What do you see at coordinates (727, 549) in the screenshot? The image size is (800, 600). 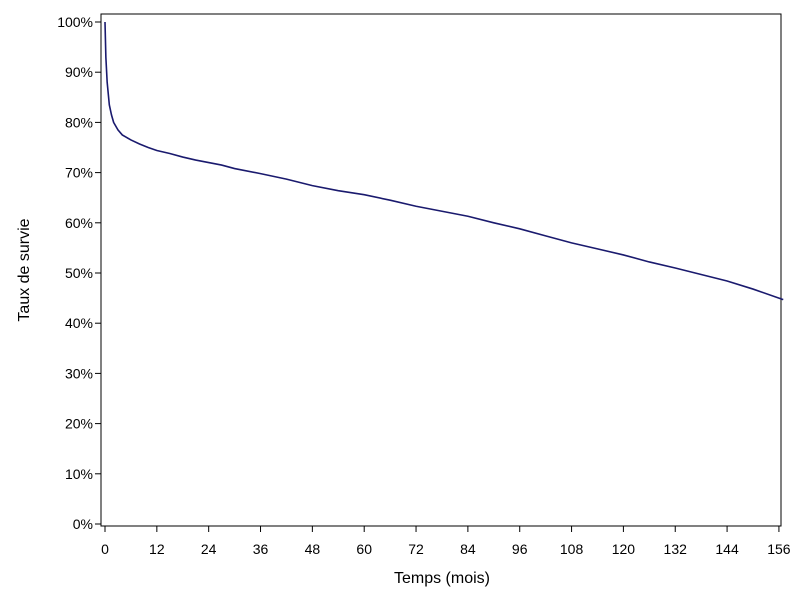 I see `x-tick-label: 144` at bounding box center [727, 549].